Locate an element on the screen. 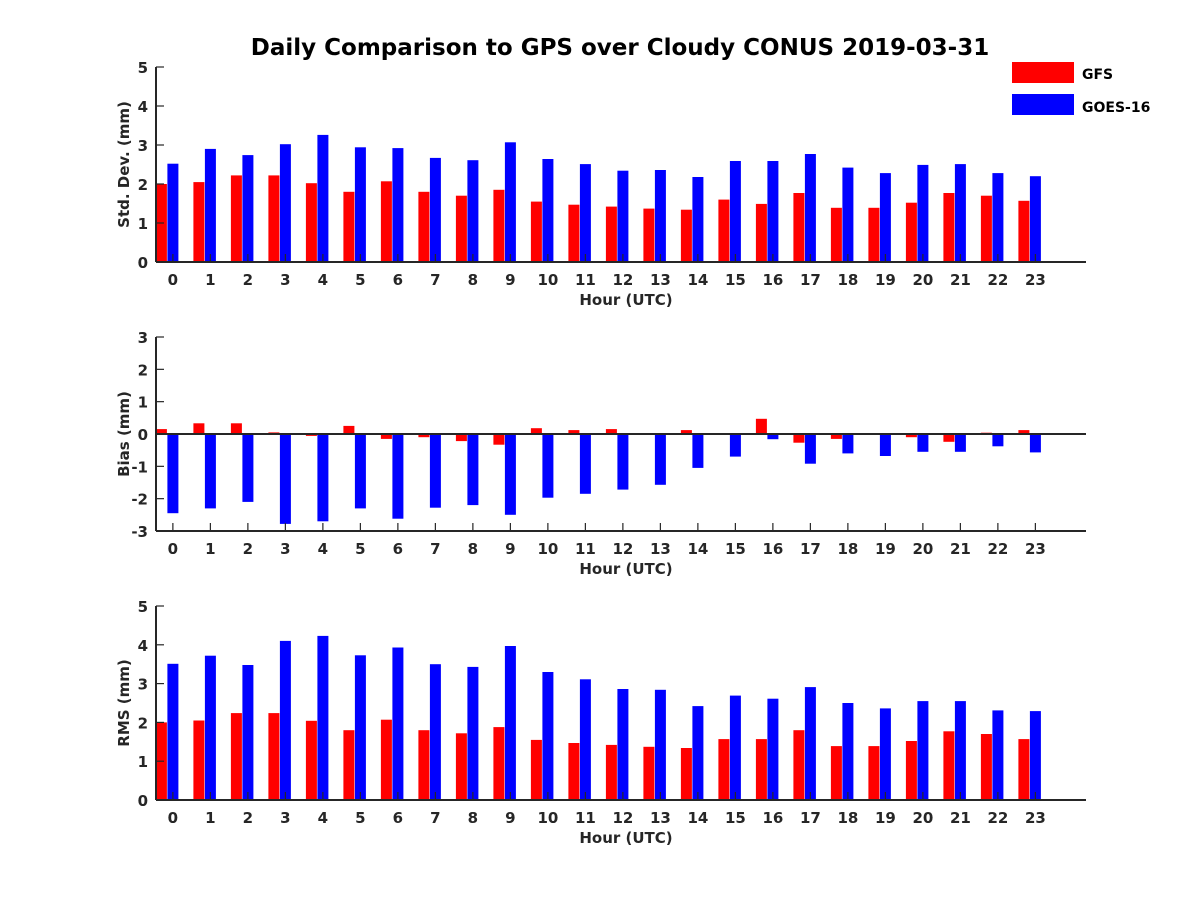  std-dev-x-tick-label: 12 is located at coordinates (622, 280).